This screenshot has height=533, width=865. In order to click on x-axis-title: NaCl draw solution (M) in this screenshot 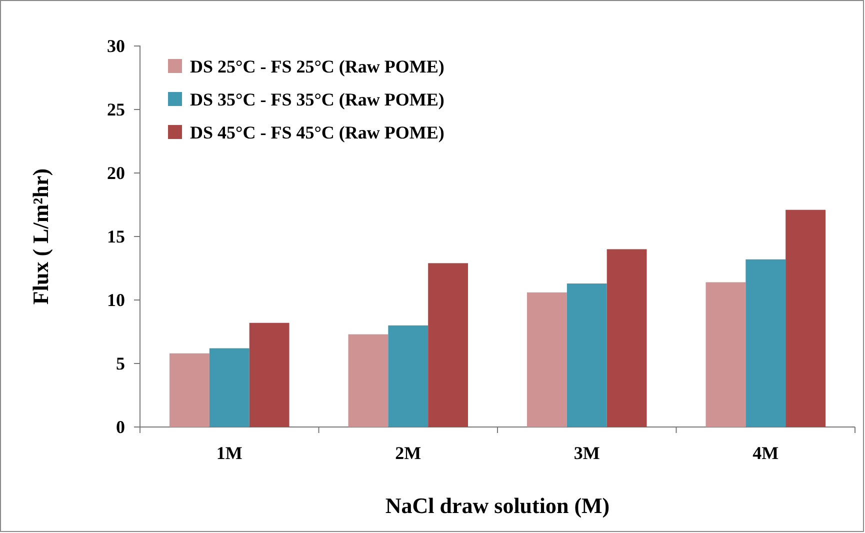, I will do `click(497, 505)`.